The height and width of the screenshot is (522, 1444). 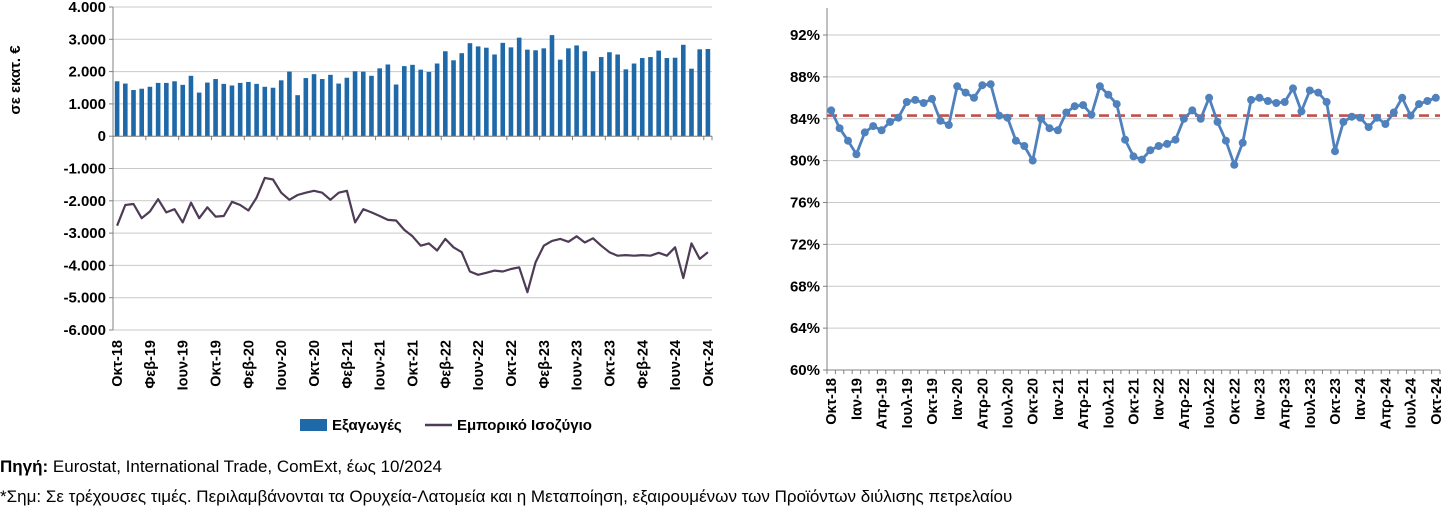 I want to click on x-tick-label: Οκτ-23, so click(x=610, y=363).